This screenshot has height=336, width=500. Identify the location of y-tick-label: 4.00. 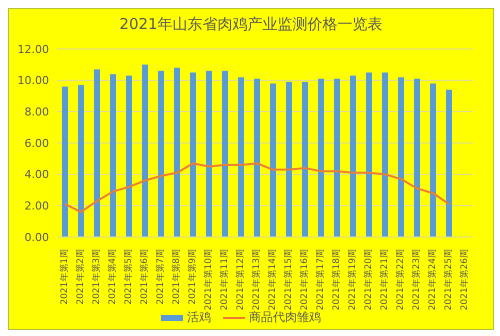
(36, 175).